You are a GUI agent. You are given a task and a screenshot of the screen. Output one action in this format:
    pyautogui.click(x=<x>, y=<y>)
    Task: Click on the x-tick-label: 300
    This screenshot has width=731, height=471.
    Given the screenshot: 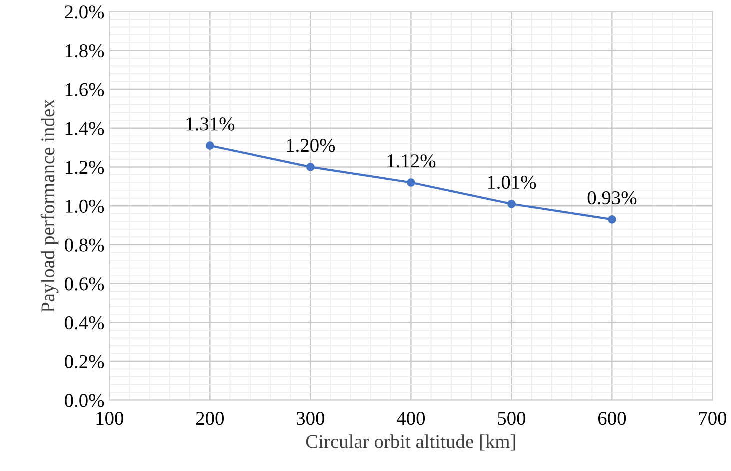 What is the action you would take?
    pyautogui.click(x=311, y=419)
    